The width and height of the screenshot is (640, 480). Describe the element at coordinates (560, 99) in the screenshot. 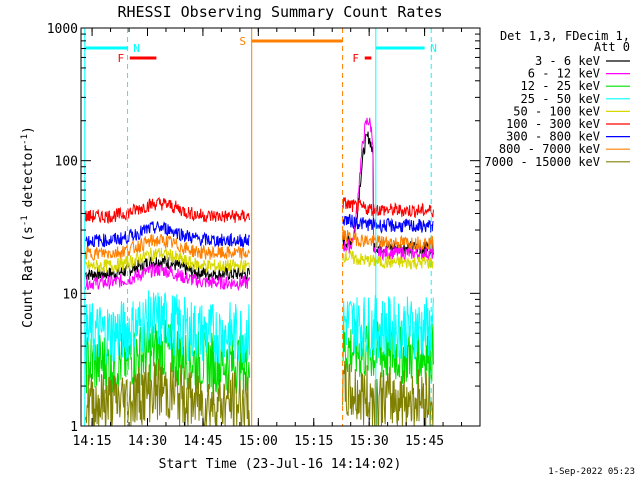

I see `legend-label: 25 - 50 keV` at that location.